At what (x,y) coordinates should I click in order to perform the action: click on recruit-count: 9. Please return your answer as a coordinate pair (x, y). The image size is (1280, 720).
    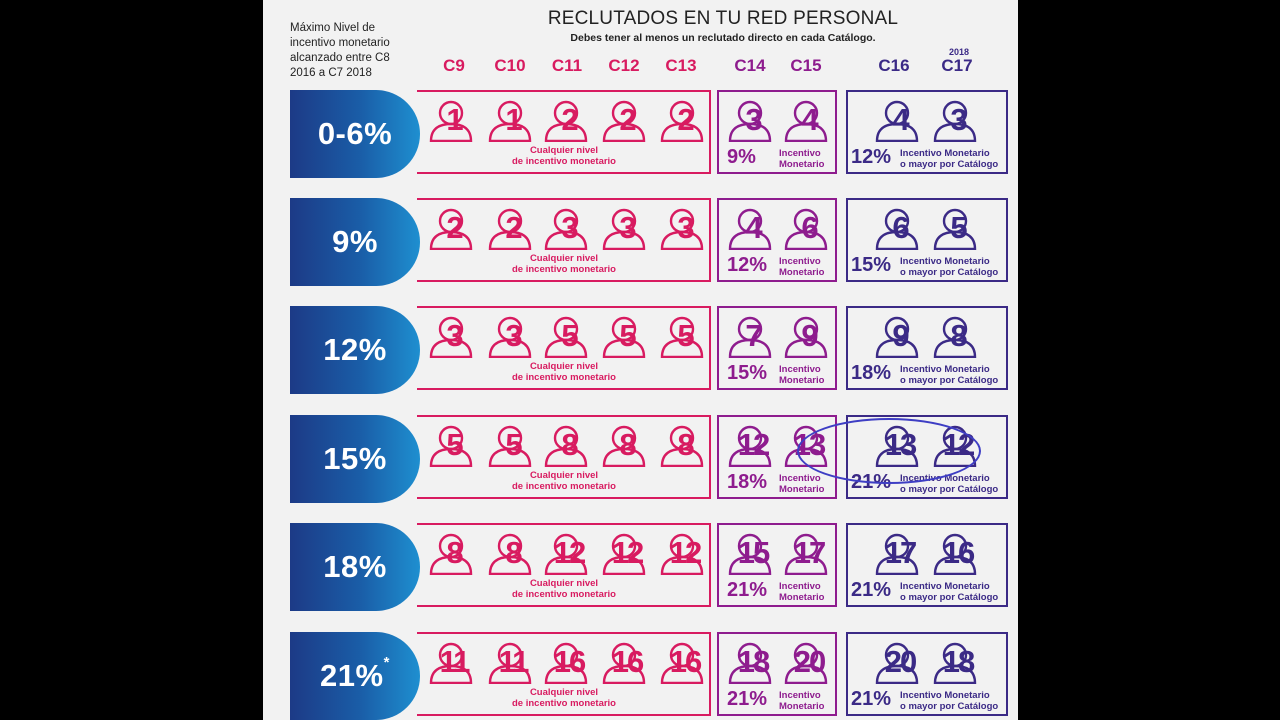
    Looking at the image, I should click on (900, 335).